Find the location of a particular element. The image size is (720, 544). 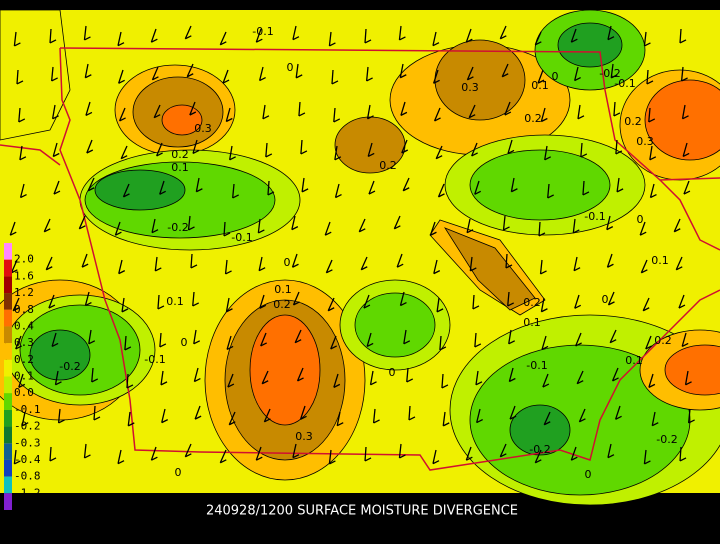

contour-label: -0.1 is located at coordinates (594, 216).